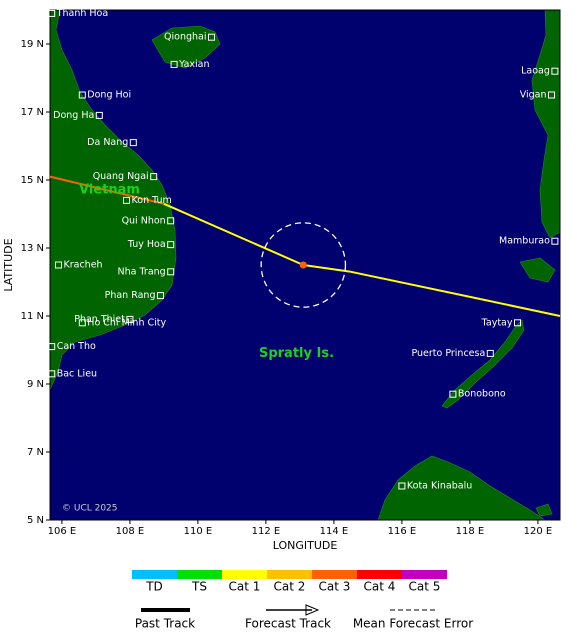 The height and width of the screenshot is (639, 580). Describe the element at coordinates (334, 531) in the screenshot. I see `x-tick-label: 114 E` at that location.